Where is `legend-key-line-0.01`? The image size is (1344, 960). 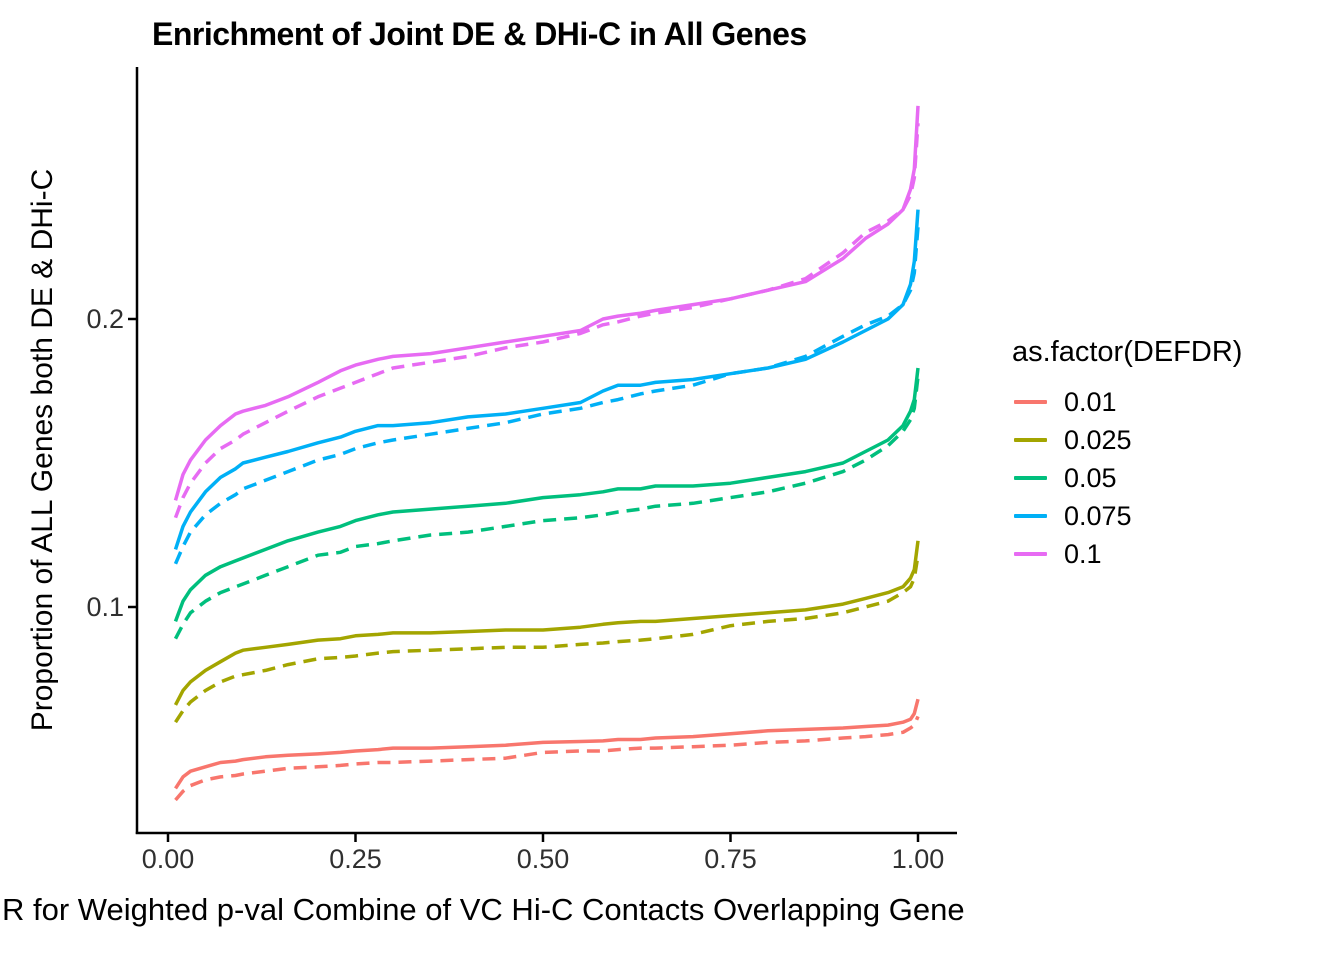
legend-key-line-0.01 is located at coordinates (1030, 402).